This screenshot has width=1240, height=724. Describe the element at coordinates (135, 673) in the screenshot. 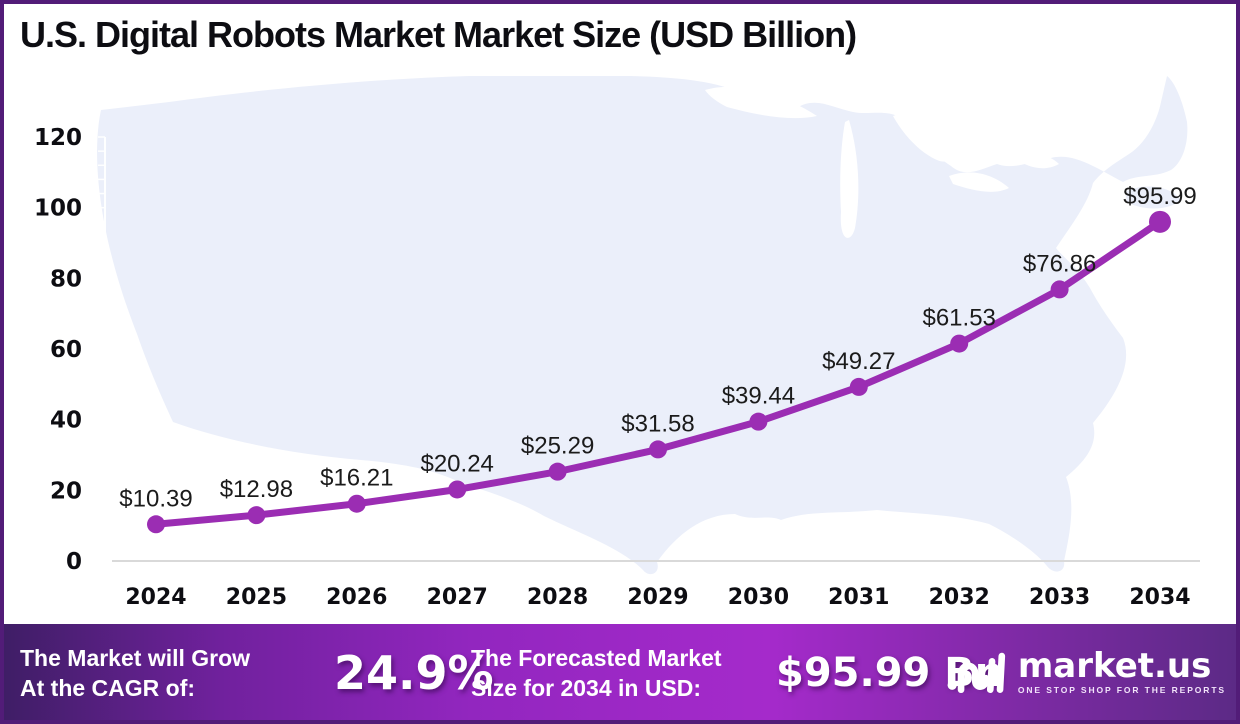

I see `cagr-label: The Market will Grow At the CAGR of:` at that location.